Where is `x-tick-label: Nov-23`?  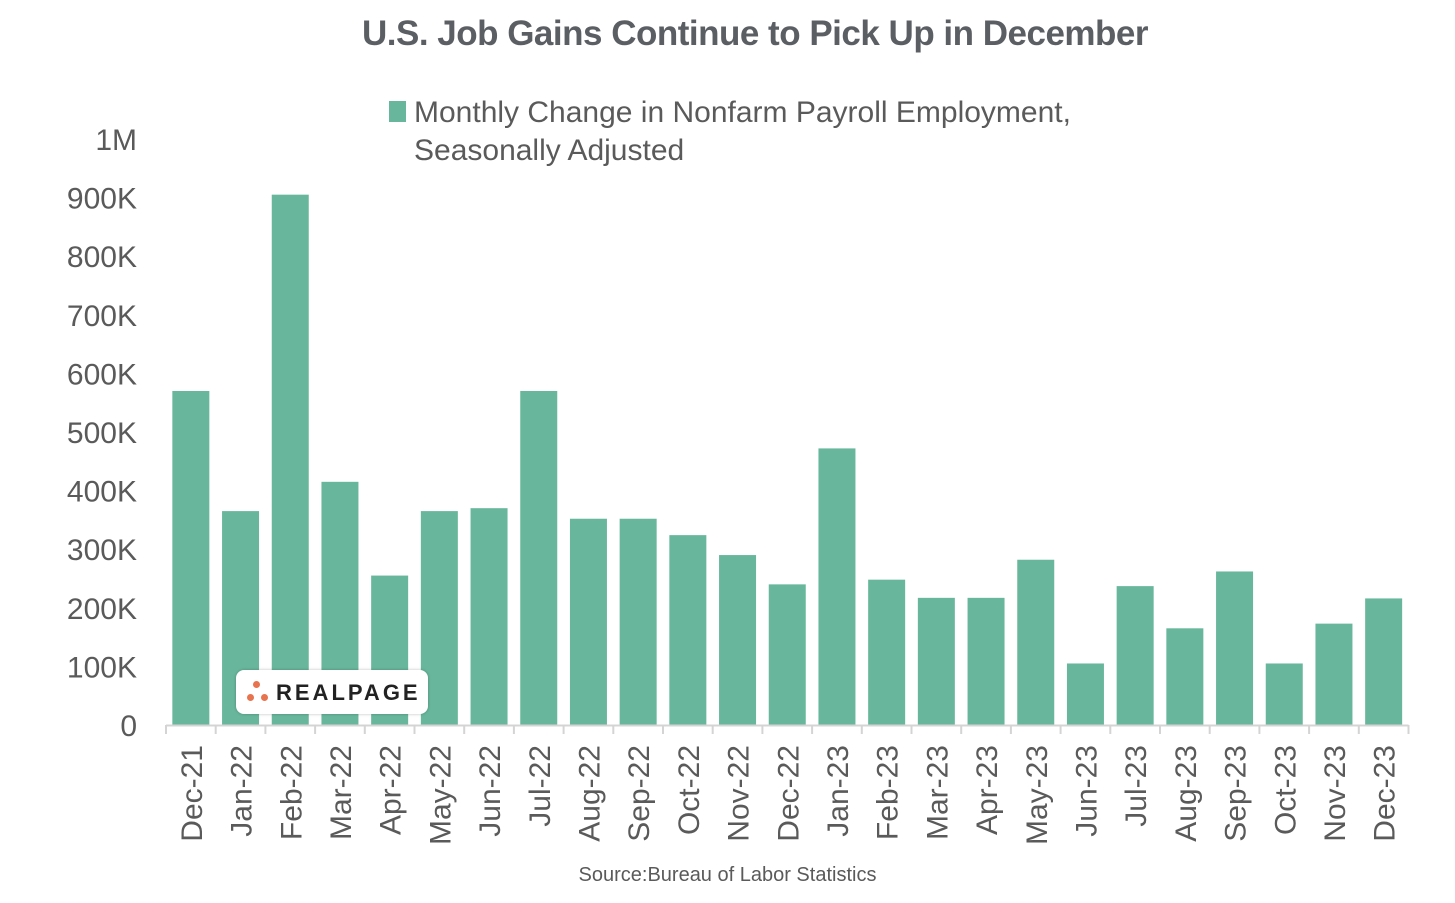 x-tick-label: Nov-23 is located at coordinates (1335, 793).